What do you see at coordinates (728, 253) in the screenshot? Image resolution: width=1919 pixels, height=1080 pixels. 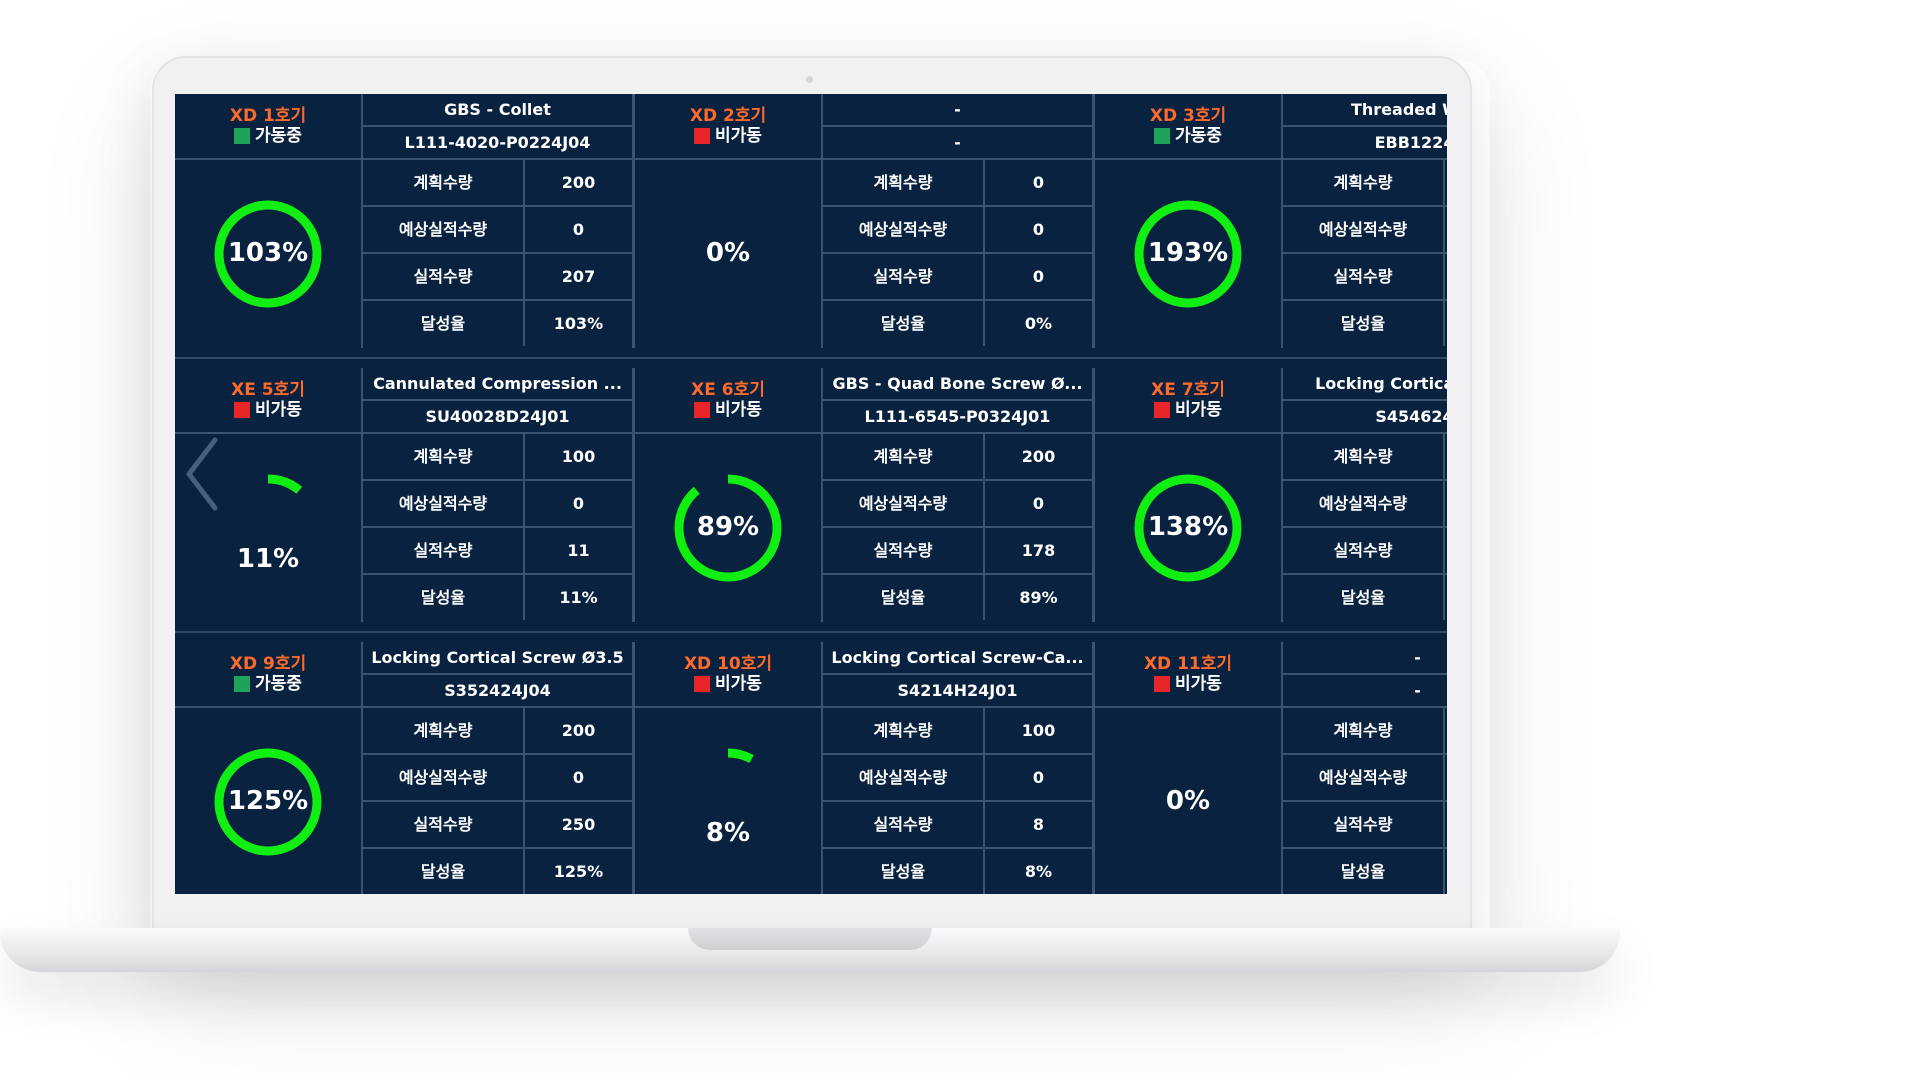 I see `gauge-percent: 0%` at bounding box center [728, 253].